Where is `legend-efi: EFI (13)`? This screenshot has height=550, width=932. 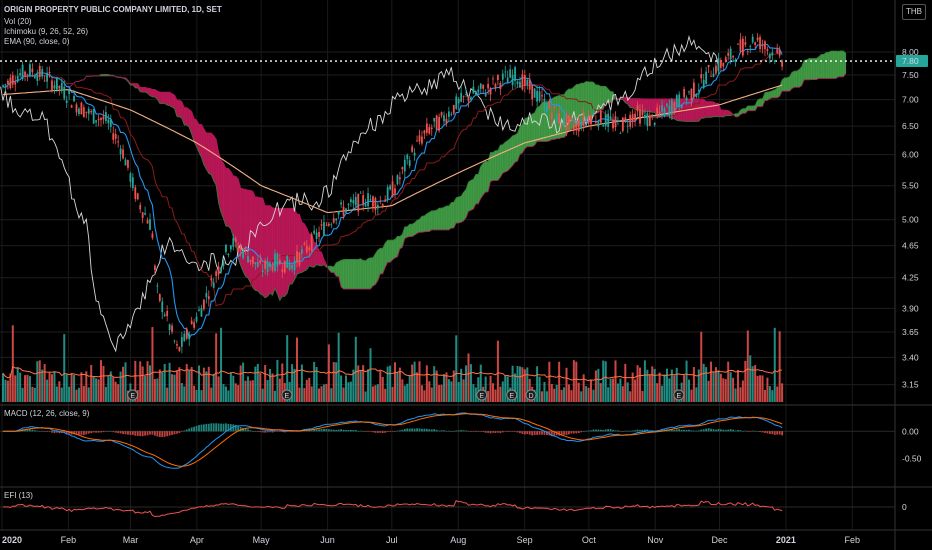 legend-efi: EFI (13) is located at coordinates (18, 495).